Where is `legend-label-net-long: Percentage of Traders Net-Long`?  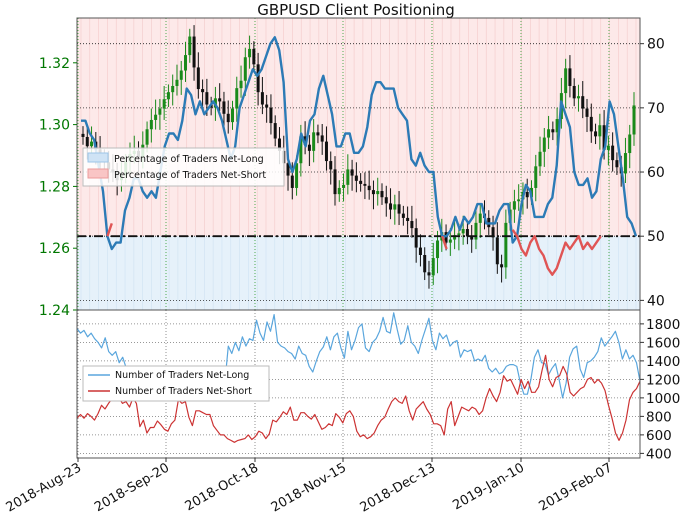 legend-label-net-long: Percentage of Traders Net-Long is located at coordinates (189, 159).